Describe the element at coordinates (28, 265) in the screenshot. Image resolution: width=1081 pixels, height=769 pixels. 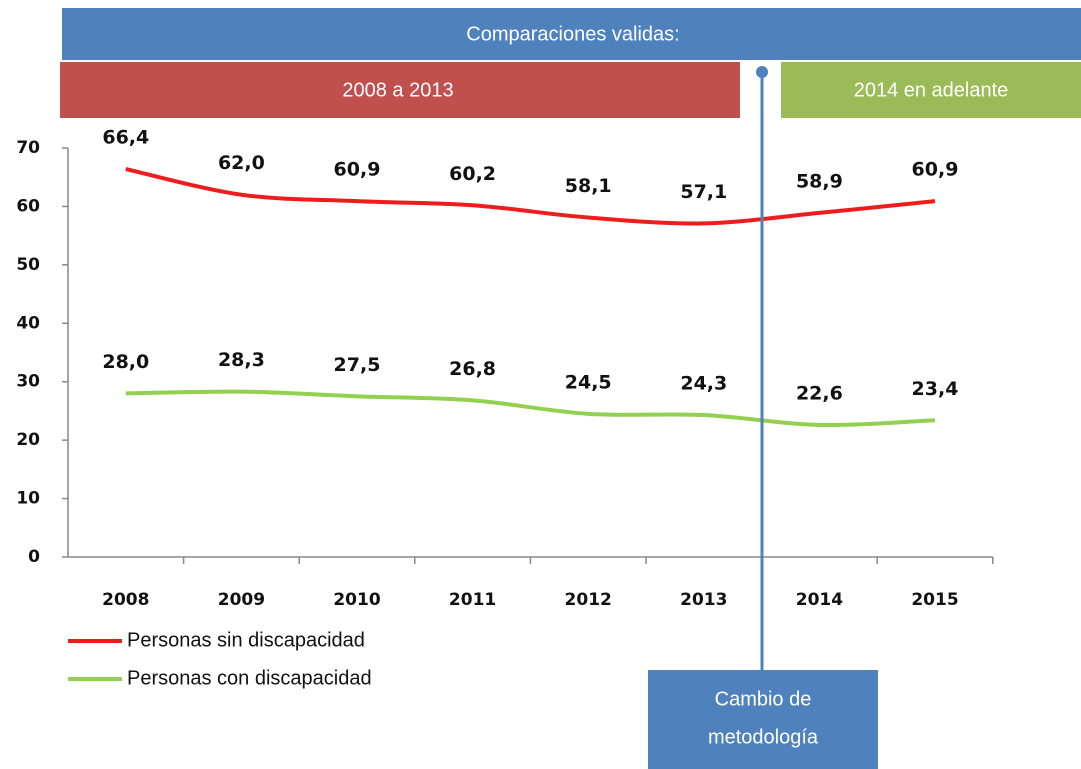
I see `y-tick-label: 50` at that location.